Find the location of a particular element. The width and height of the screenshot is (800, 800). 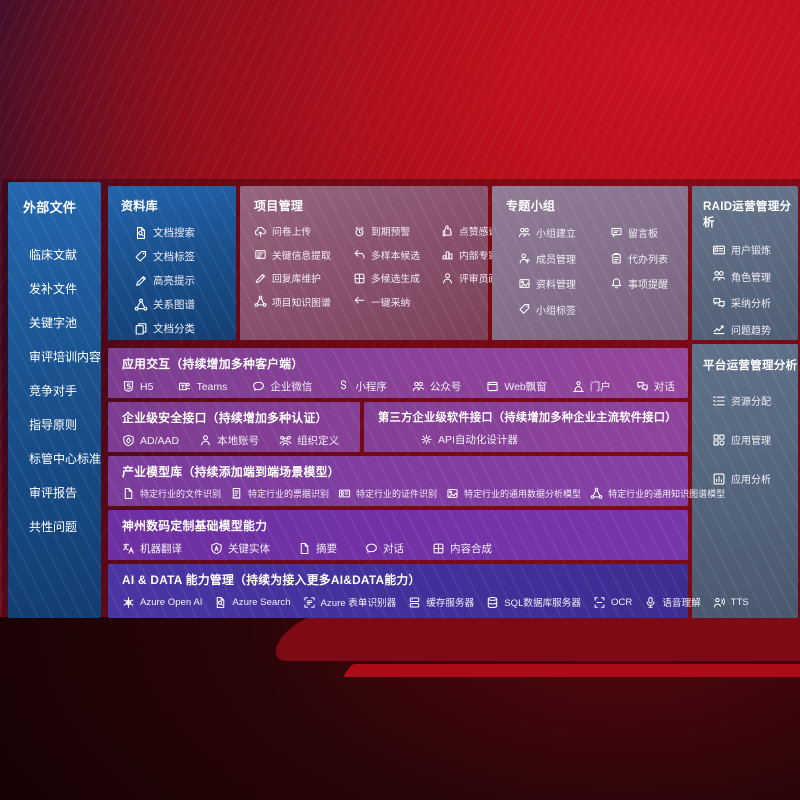

chart-box-icon is located at coordinates (719, 479).